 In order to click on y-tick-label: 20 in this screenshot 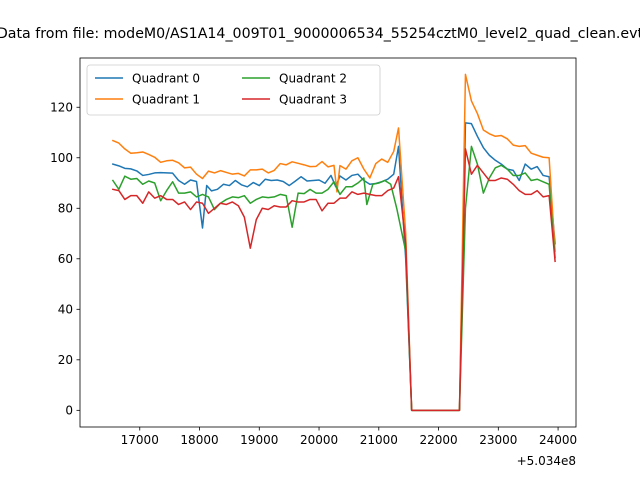, I will do `click(65, 360)`.